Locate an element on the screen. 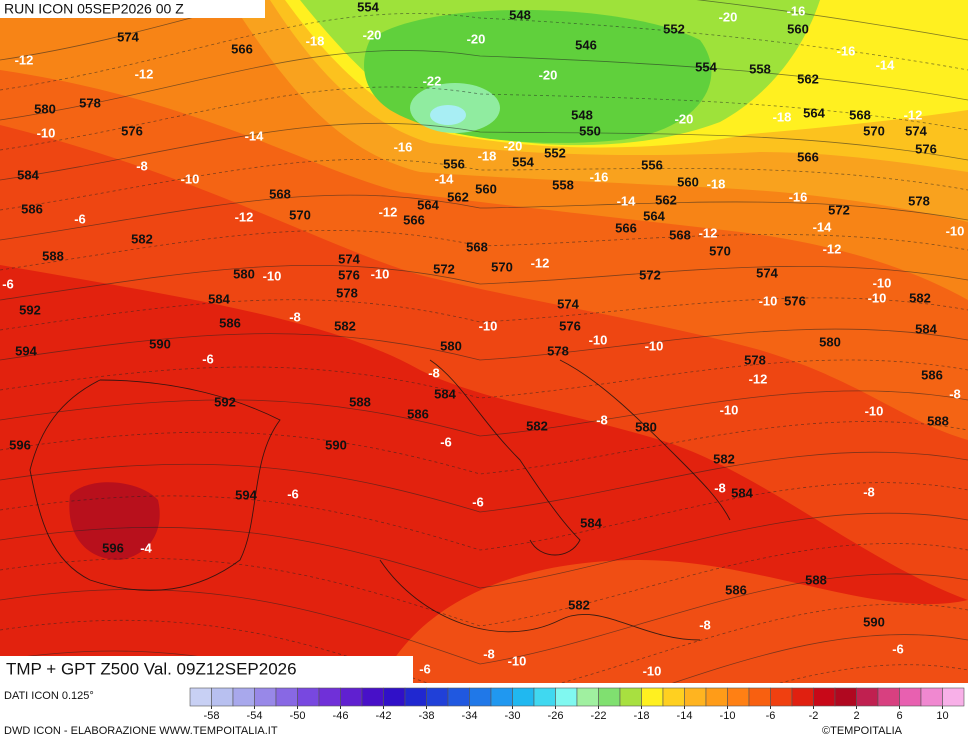 The height and width of the screenshot is (745, 968). colorbar-tick-label: -58 is located at coordinates (212, 716).